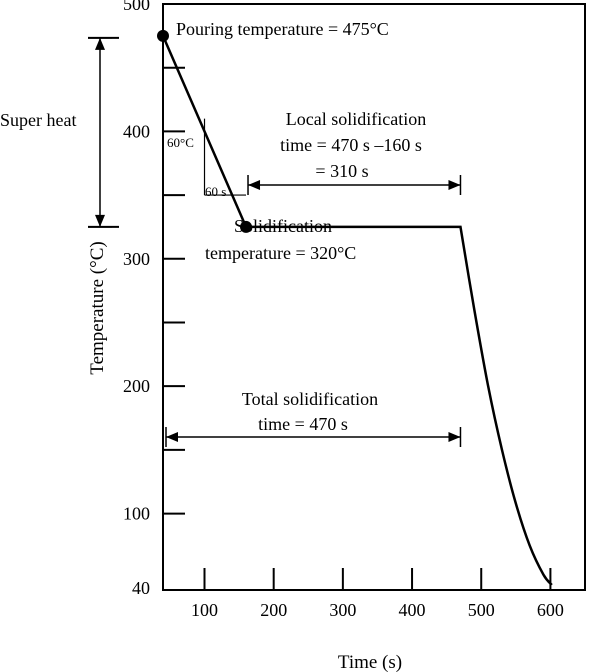 The image size is (590, 672). What do you see at coordinates (354, 185) in the screenshot?
I see `local-solidification-arrow` at bounding box center [354, 185].